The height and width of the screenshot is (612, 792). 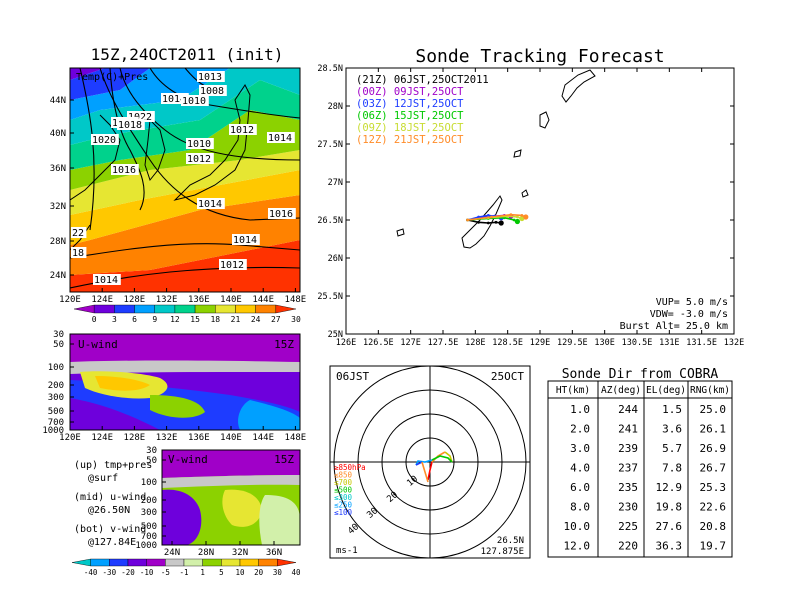 I want to click on table-cell: 220, so click(x=628, y=546).